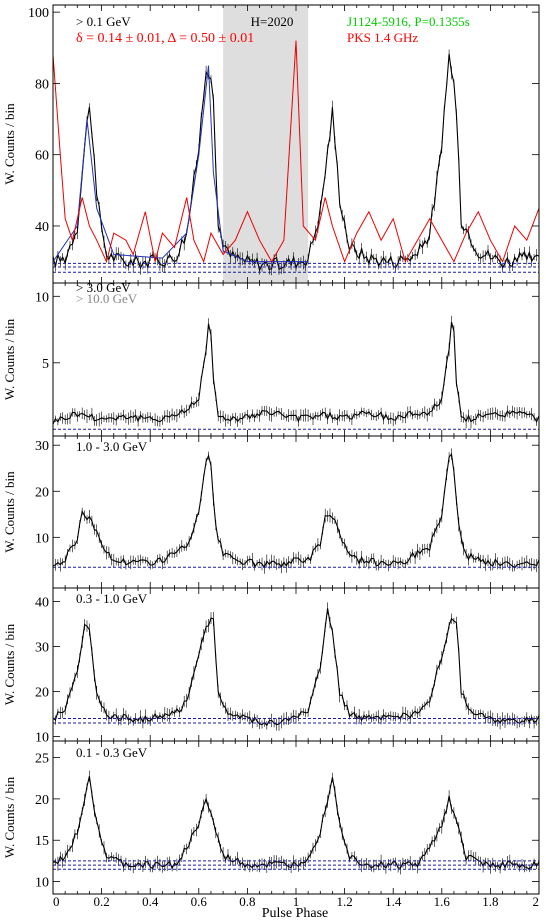 The image size is (546, 922). What do you see at coordinates (247, 901) in the screenshot?
I see `x-tick-label: 0.8` at bounding box center [247, 901].